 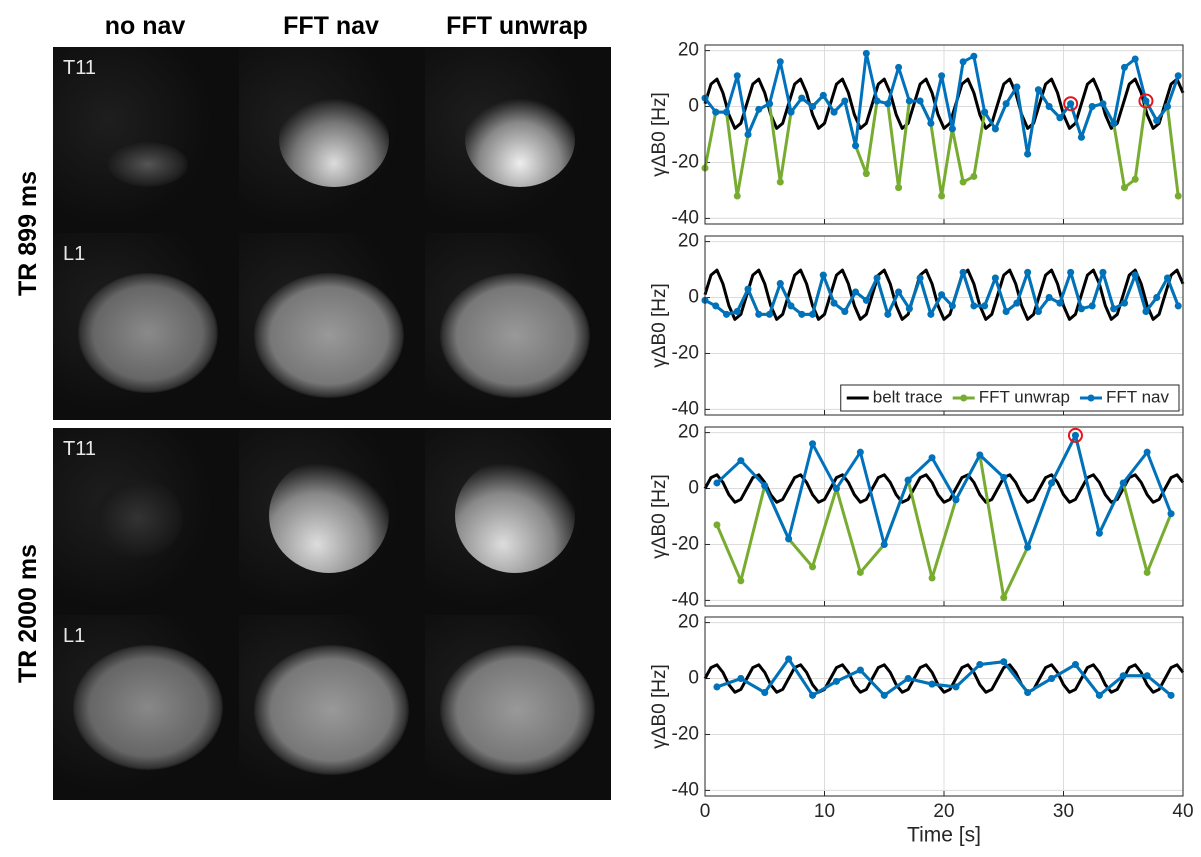 What do you see at coordinates (824, 811) in the screenshot?
I see `x-tick-label: 10` at bounding box center [824, 811].